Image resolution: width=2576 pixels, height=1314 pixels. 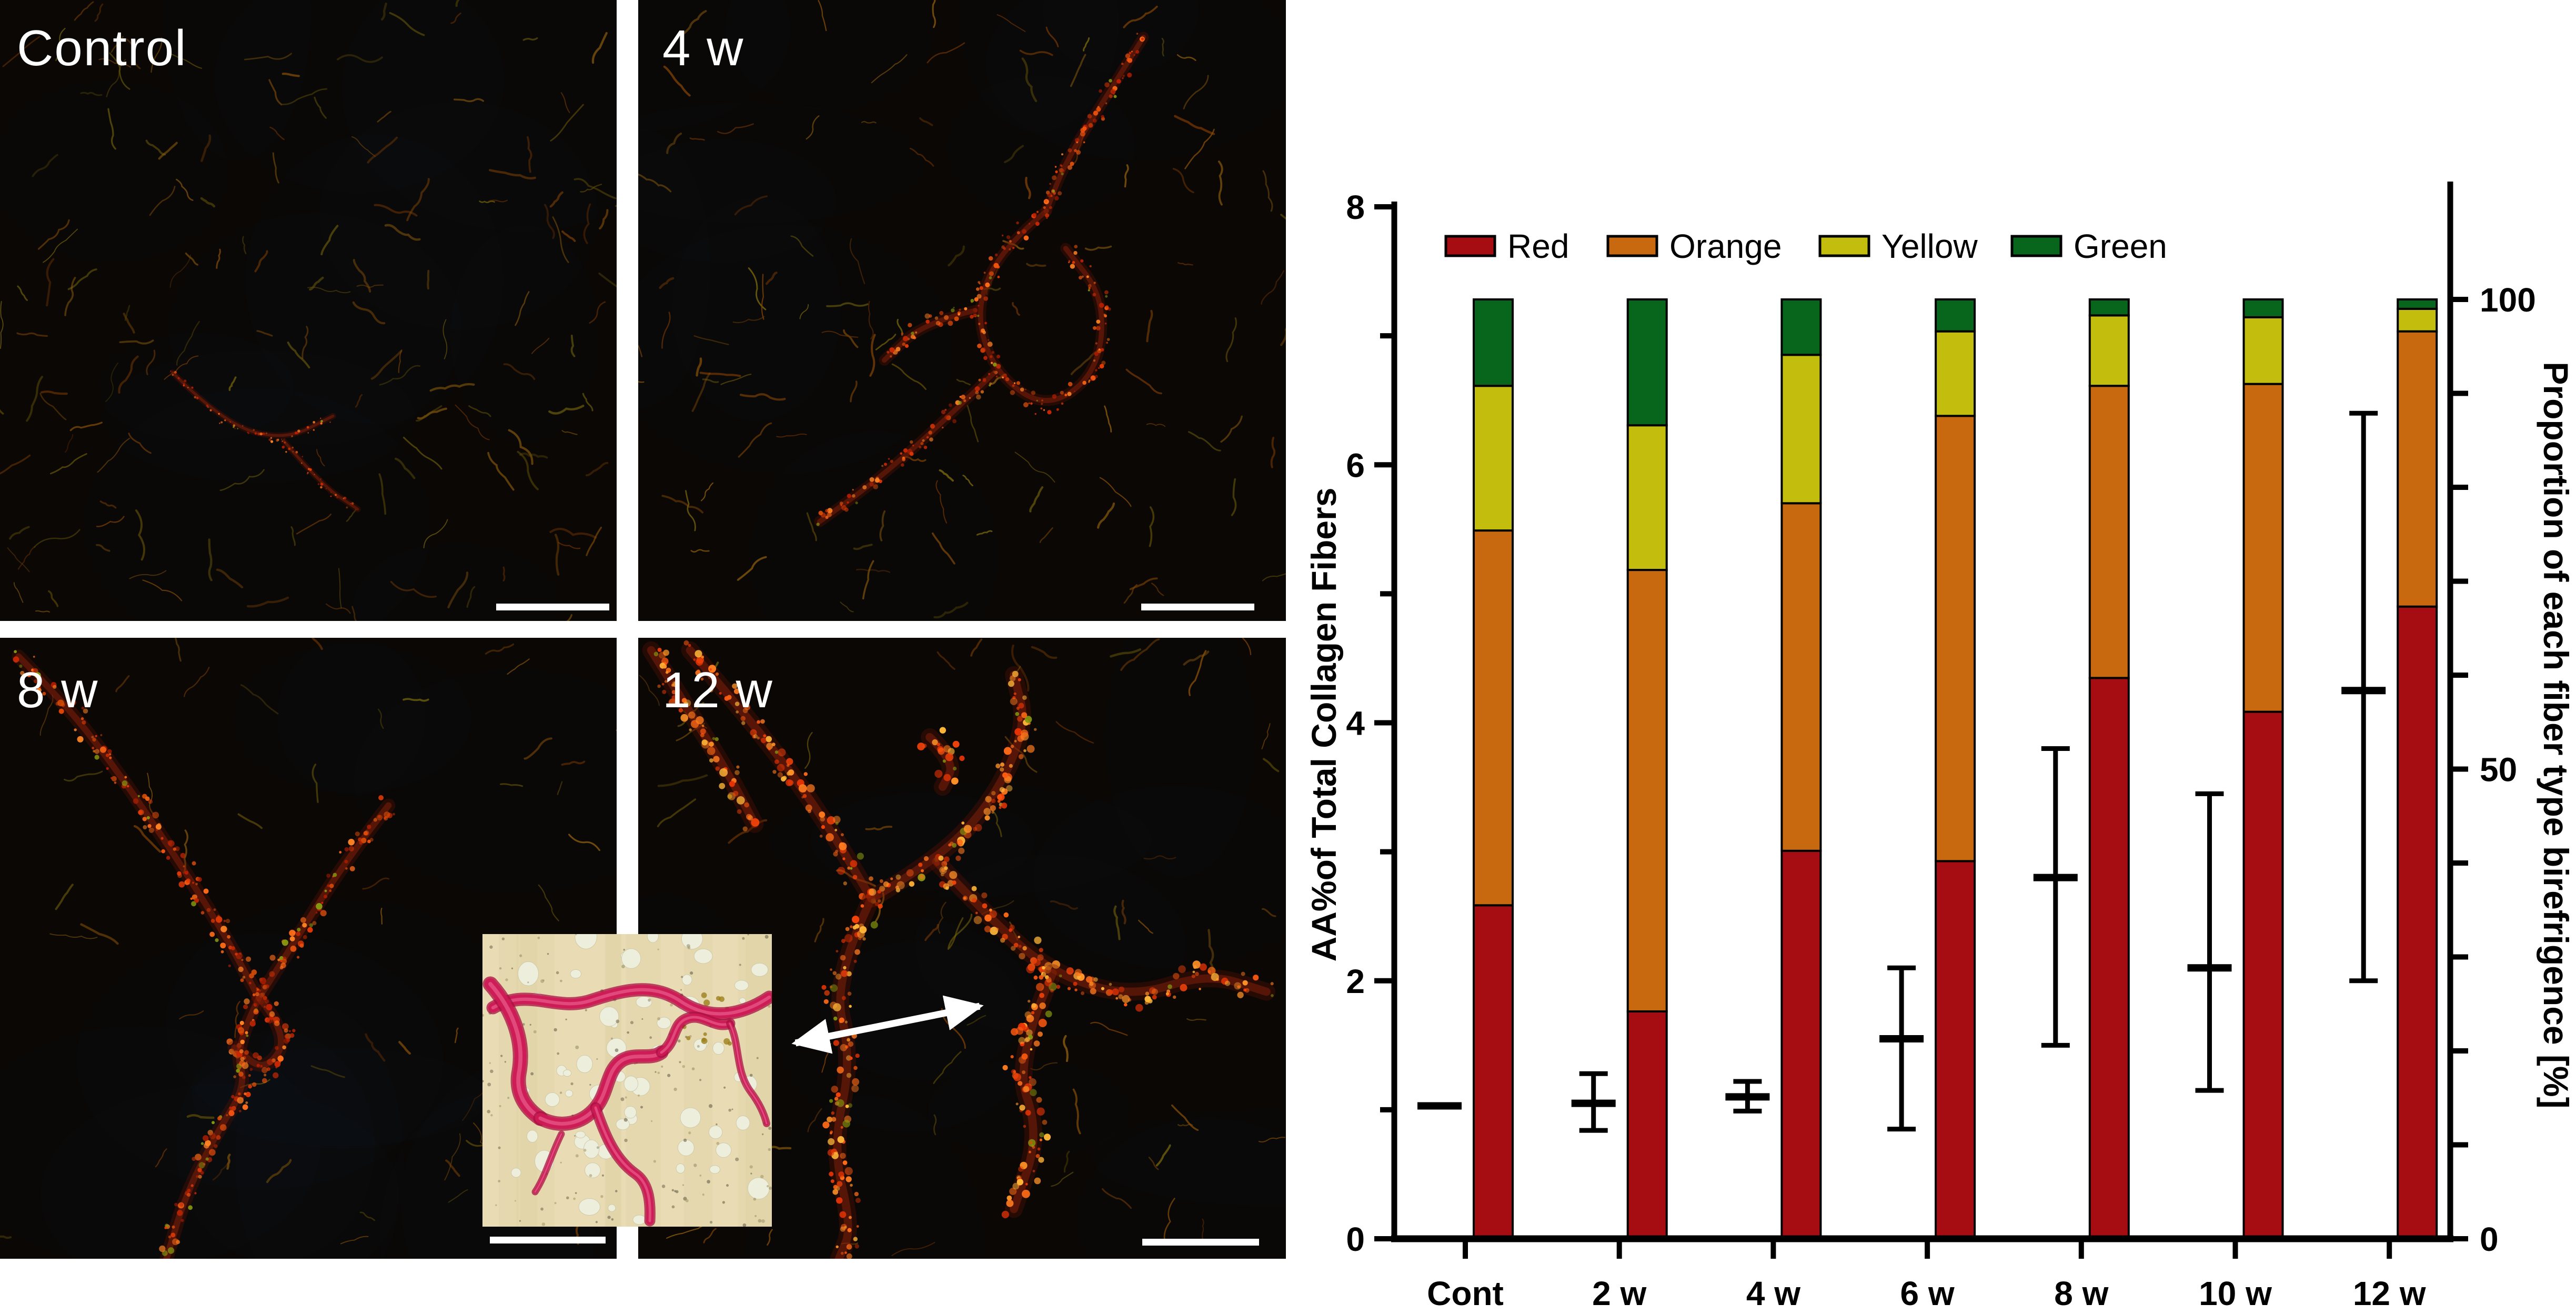 I want to click on microscopy-image-control, so click(x=308, y=310).